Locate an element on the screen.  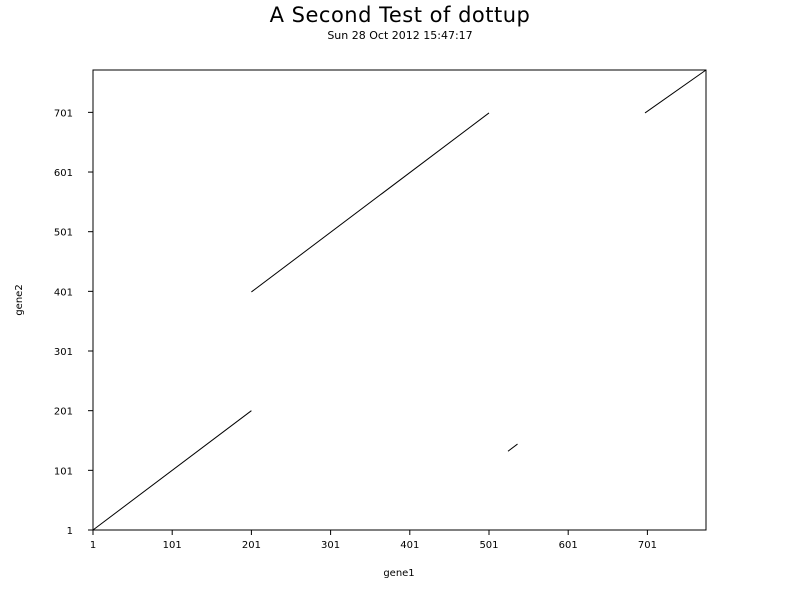
x-axis-title: gene1 is located at coordinates (398, 573).